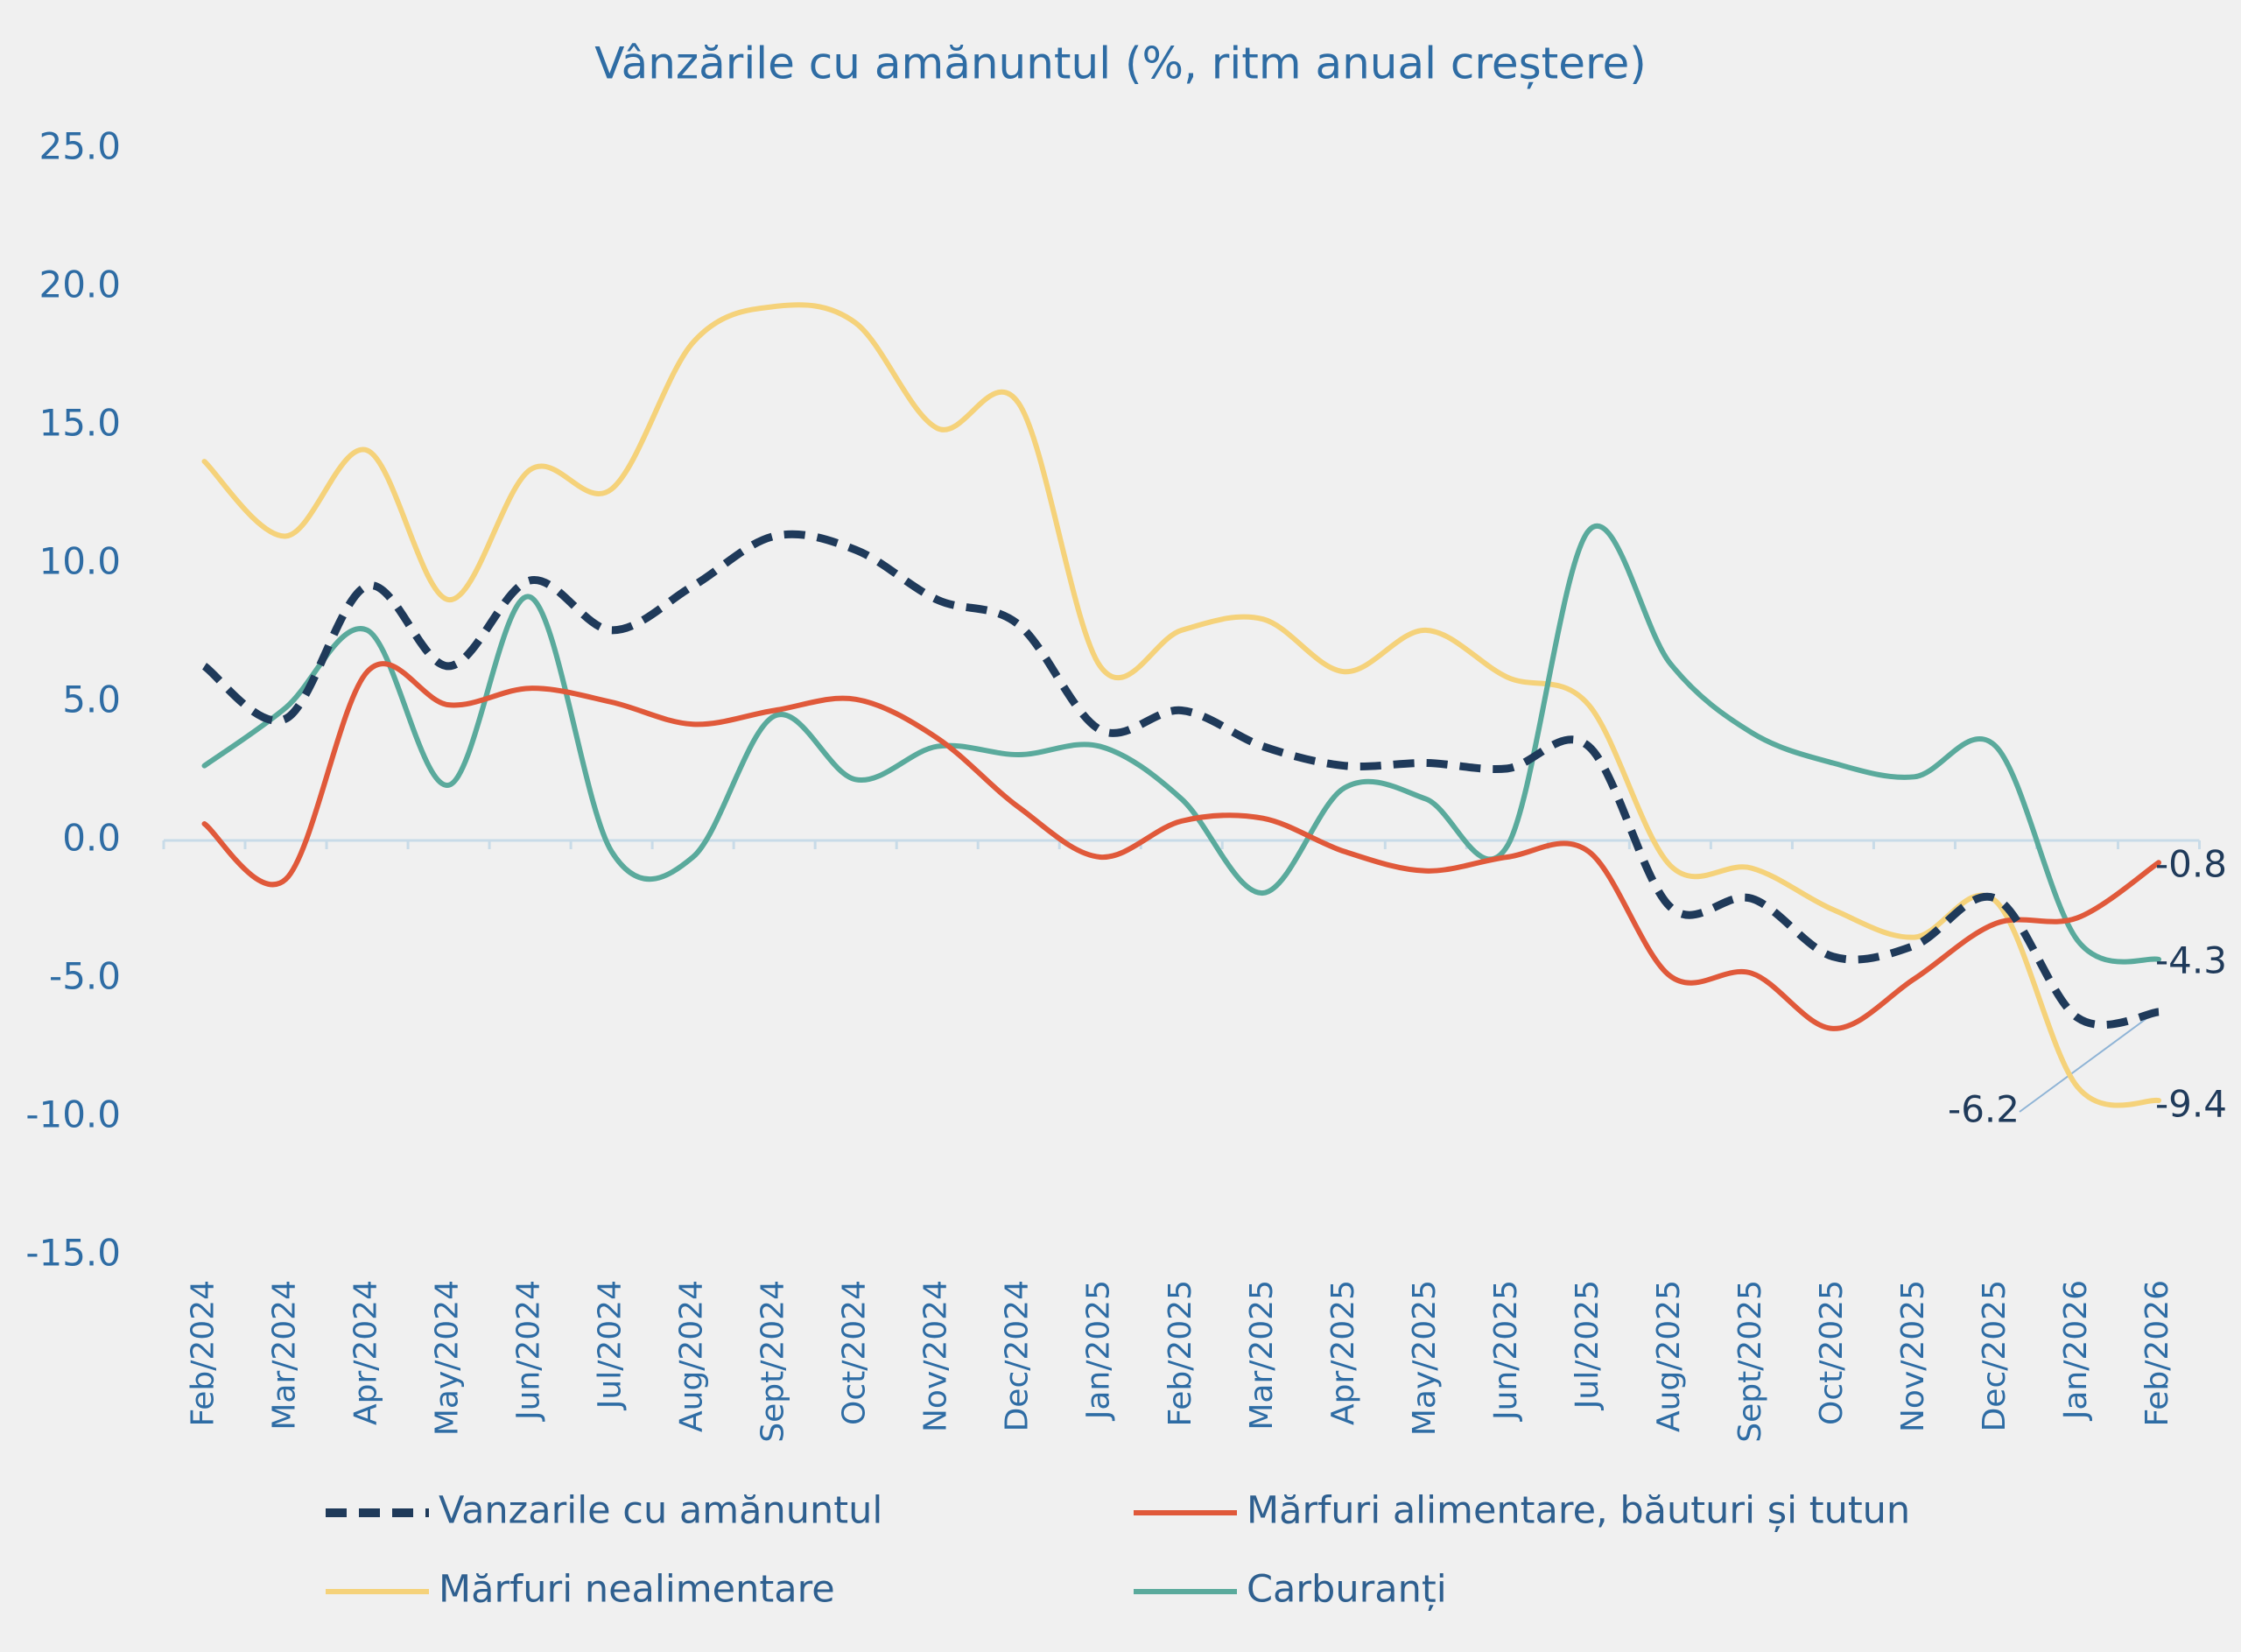 Image resolution: width=2241 pixels, height=1652 pixels. I want to click on x-tick-label: Jul/2024, so click(611, 1345).